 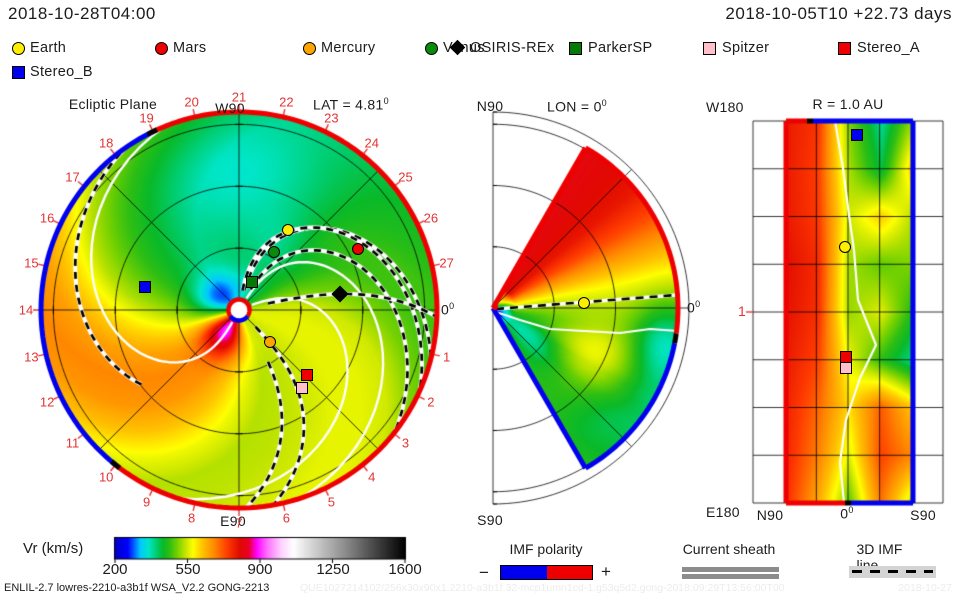 I want to click on day-label-27: 27, so click(x=446, y=263).